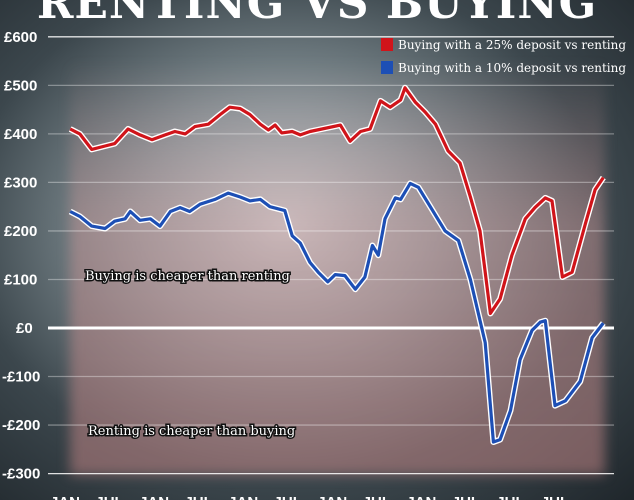  Describe the element at coordinates (309, 497) in the screenshot. I see `x-axis-ticks: JAN JUL JAN JUL JAN JUL JAN JUL JAN JUL JUL JUL` at that location.